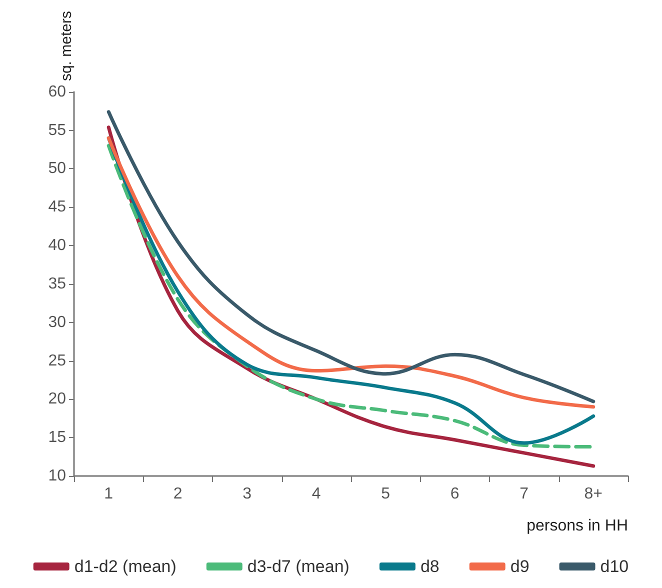 This screenshot has width=662, height=588. I want to click on x-tick-label: 7, so click(524, 494).